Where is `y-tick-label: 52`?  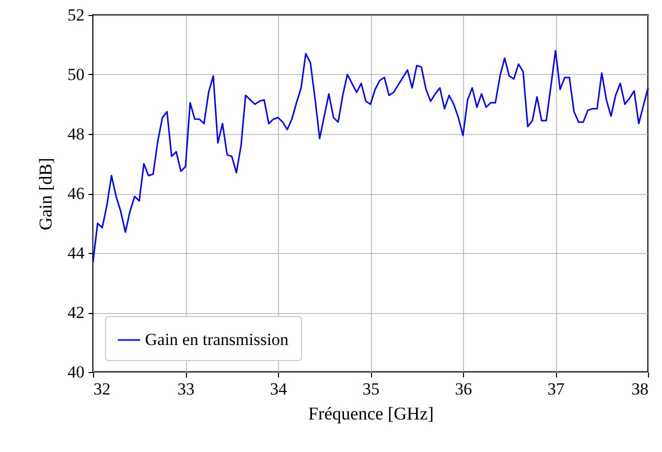 y-tick-label: 52 is located at coordinates (76, 15).